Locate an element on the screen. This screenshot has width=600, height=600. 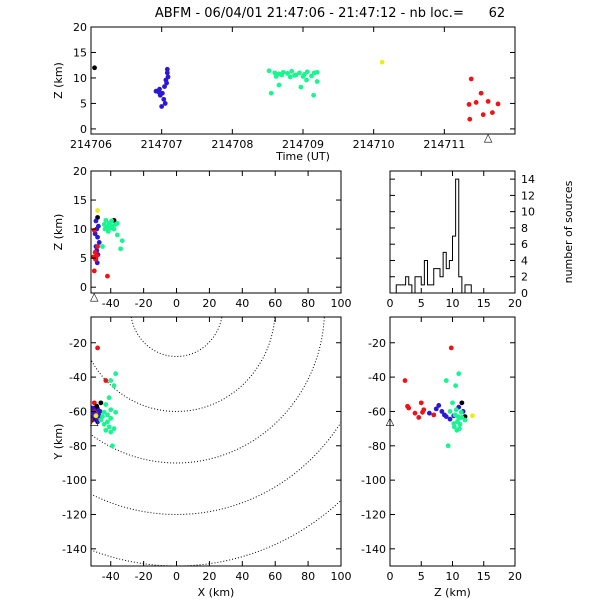
y-tick-label: -40 is located at coordinates (377, 377).